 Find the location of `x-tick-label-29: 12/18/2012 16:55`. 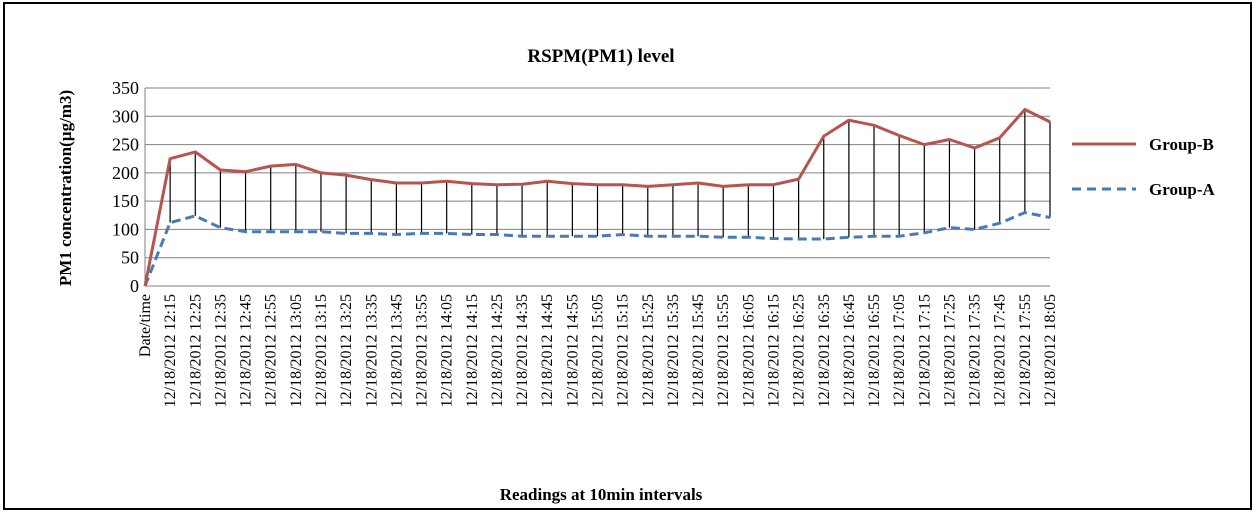

x-tick-label-29: 12/18/2012 16:55 is located at coordinates (874, 350).